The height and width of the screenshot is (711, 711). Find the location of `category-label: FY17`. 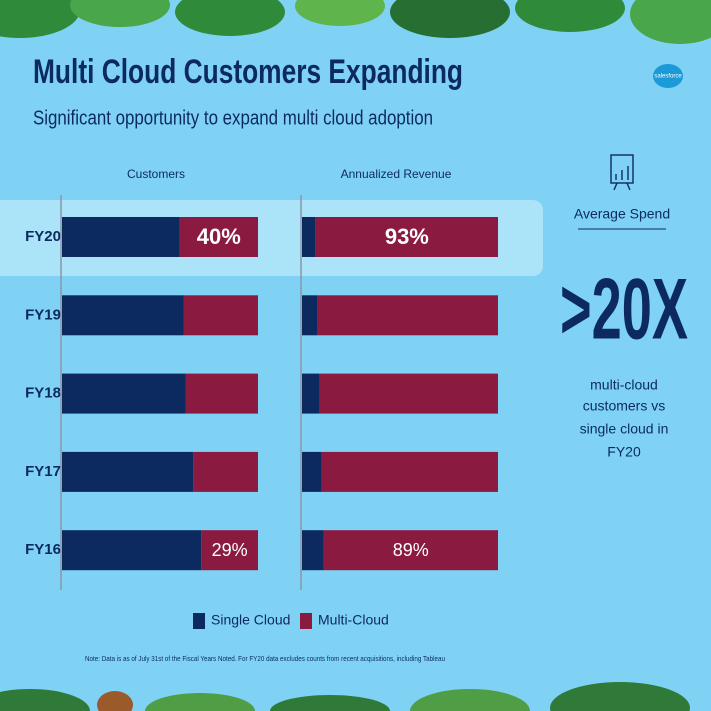

category-label: FY17 is located at coordinates (43, 471).